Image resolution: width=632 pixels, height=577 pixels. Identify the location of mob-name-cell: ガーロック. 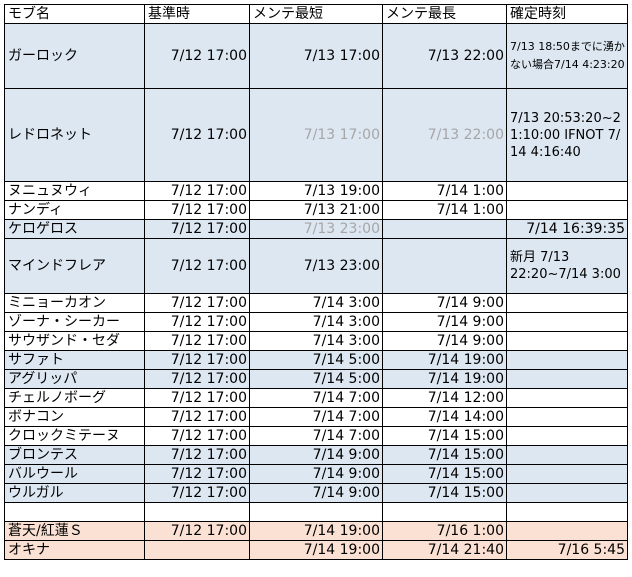
(74, 56).